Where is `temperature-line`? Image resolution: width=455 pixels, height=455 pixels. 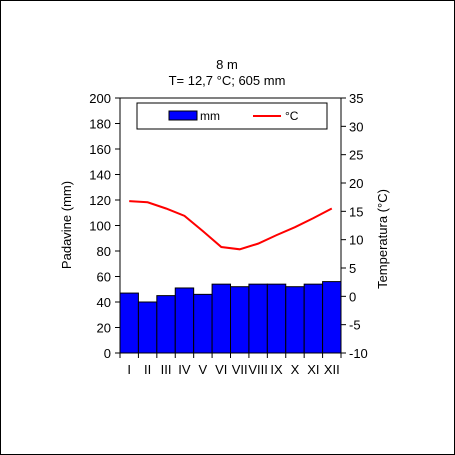
temperature-line is located at coordinates (231, 225).